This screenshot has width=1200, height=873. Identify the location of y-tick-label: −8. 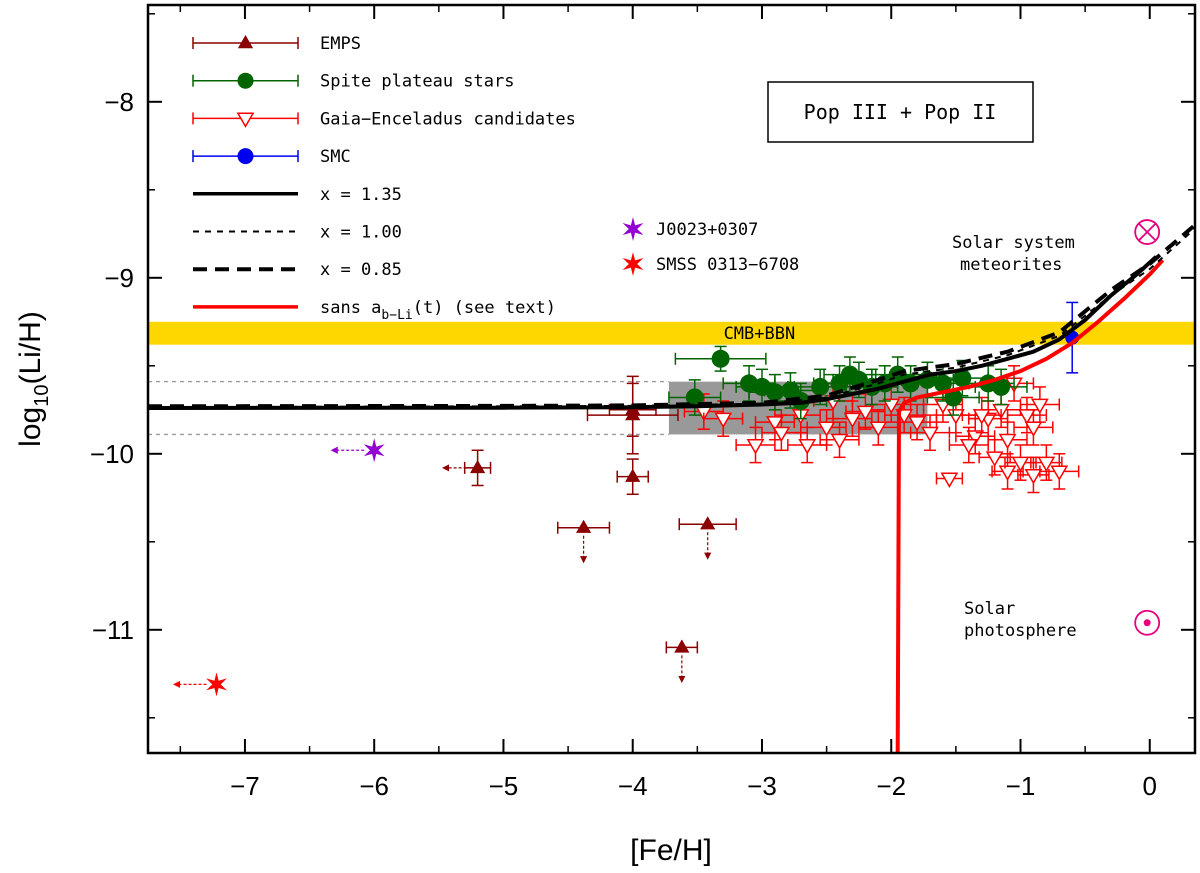
(119, 102).